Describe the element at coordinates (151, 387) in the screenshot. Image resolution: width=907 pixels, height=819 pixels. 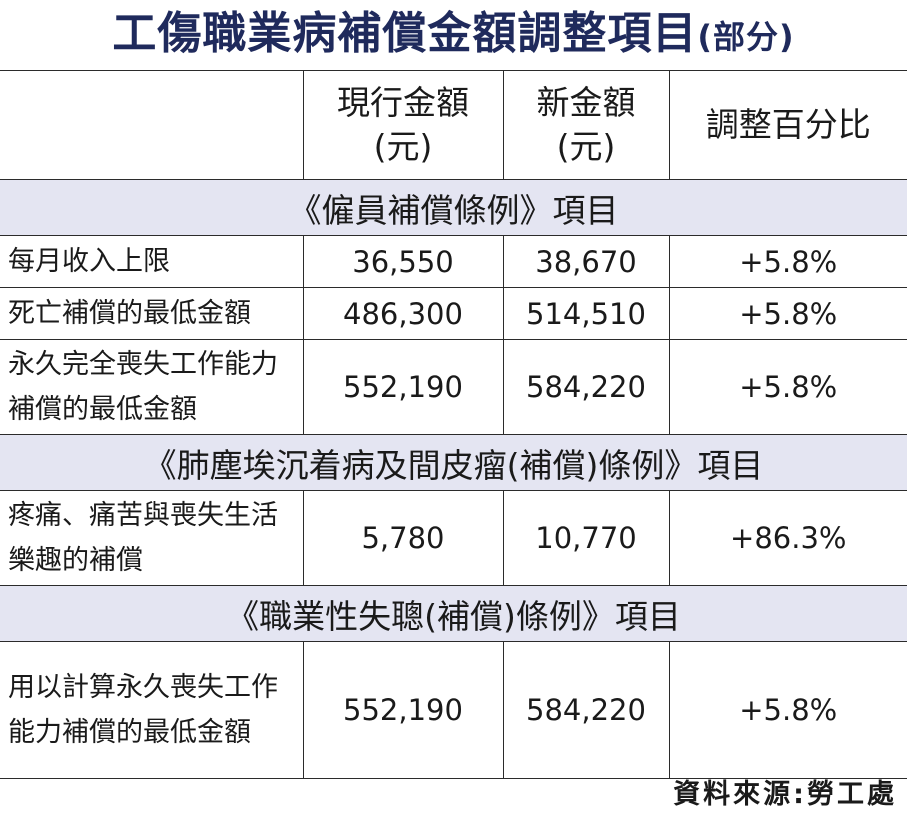
I see `row-label: 永久完全喪失工作能力補償的最低金額` at that location.